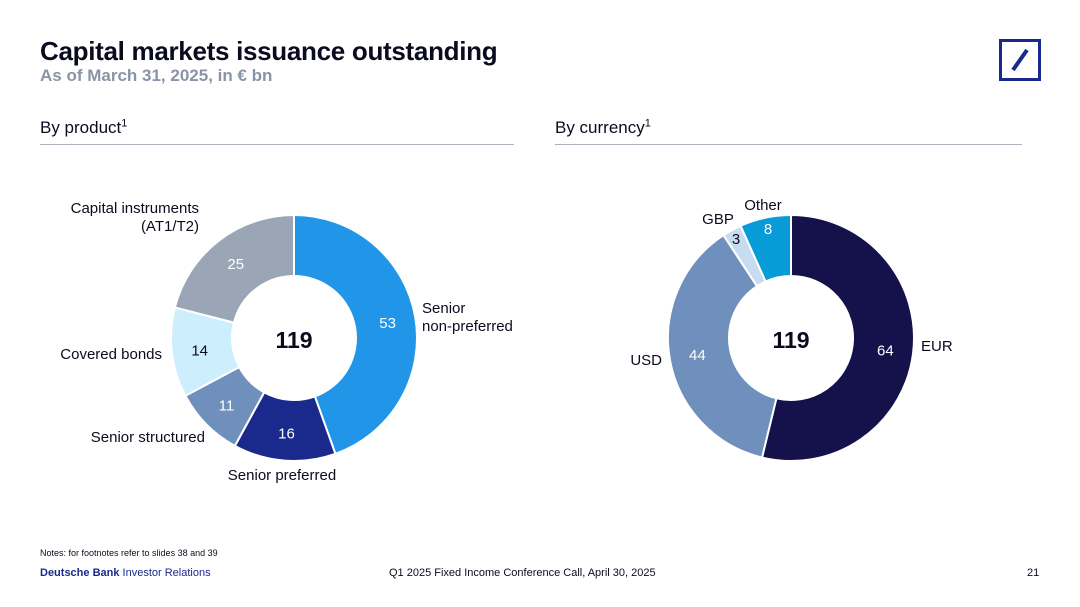 This screenshot has height=607, width=1080. Describe the element at coordinates (156, 75) in the screenshot. I see `page-subtitle: As of March 31, 2025, in € bn` at that location.